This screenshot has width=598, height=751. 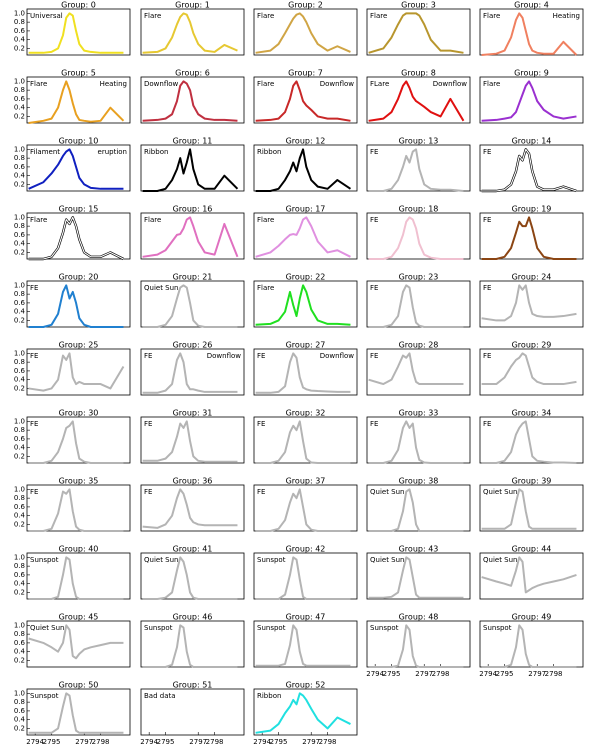 What do you see at coordinates (46, 16) in the screenshot?
I see `panel-label: Universal` at bounding box center [46, 16].